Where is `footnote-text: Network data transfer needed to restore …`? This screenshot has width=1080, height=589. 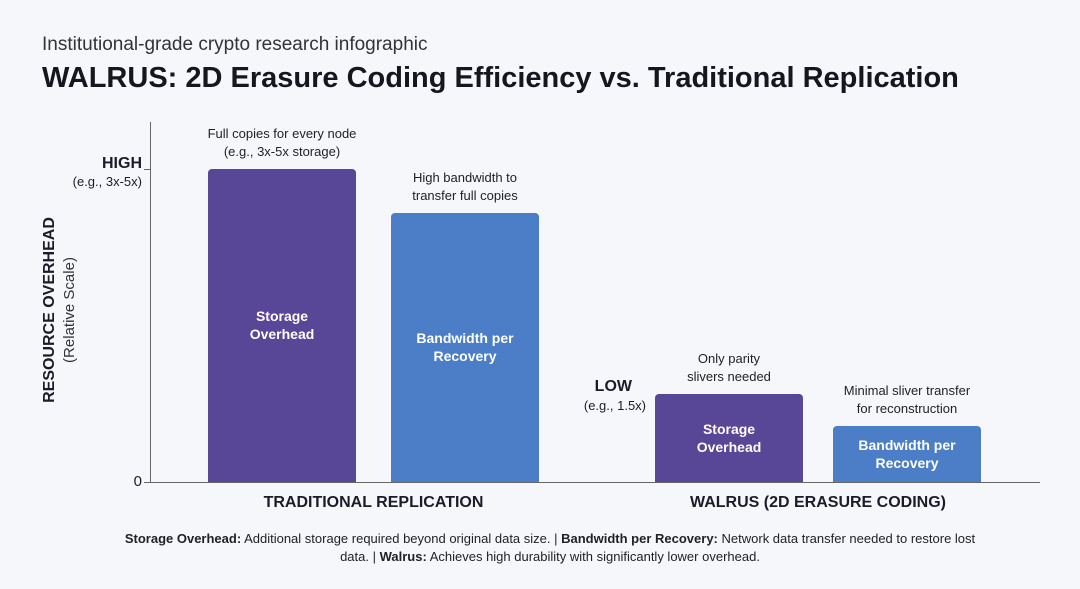 footnote-text: Network data transfer needed to restore … is located at coordinates (658, 547).